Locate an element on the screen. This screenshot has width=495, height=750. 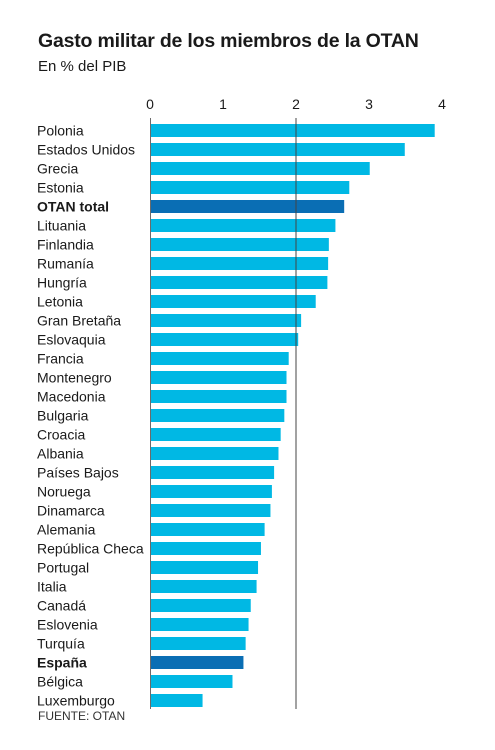
category-label: Noruega is located at coordinates (64, 492).